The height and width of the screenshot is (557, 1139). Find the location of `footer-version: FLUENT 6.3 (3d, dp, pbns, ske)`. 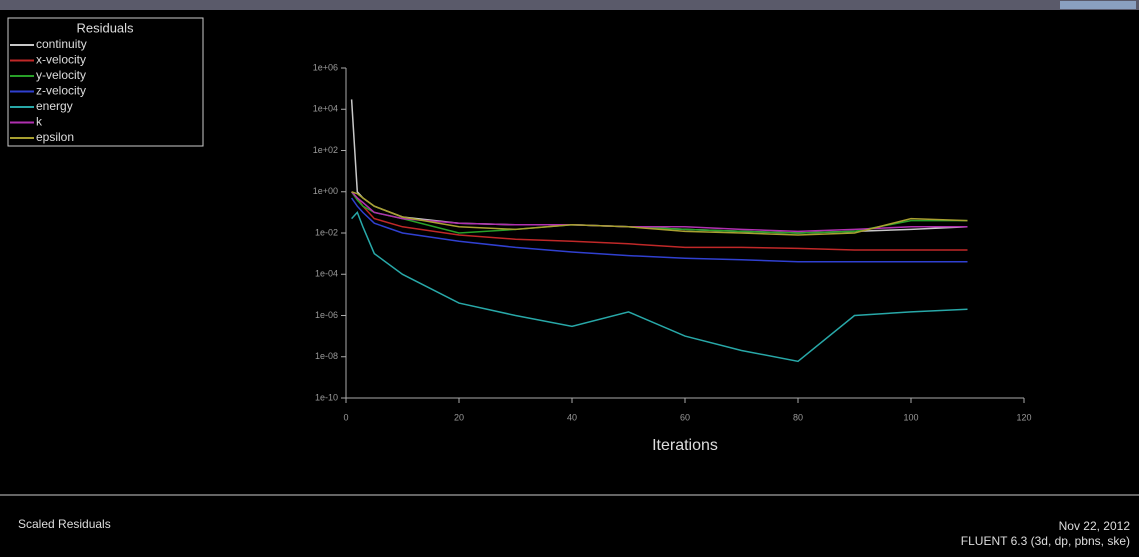

footer-version: FLUENT 6.3 (3d, dp, pbns, ske) is located at coordinates (1045, 541).